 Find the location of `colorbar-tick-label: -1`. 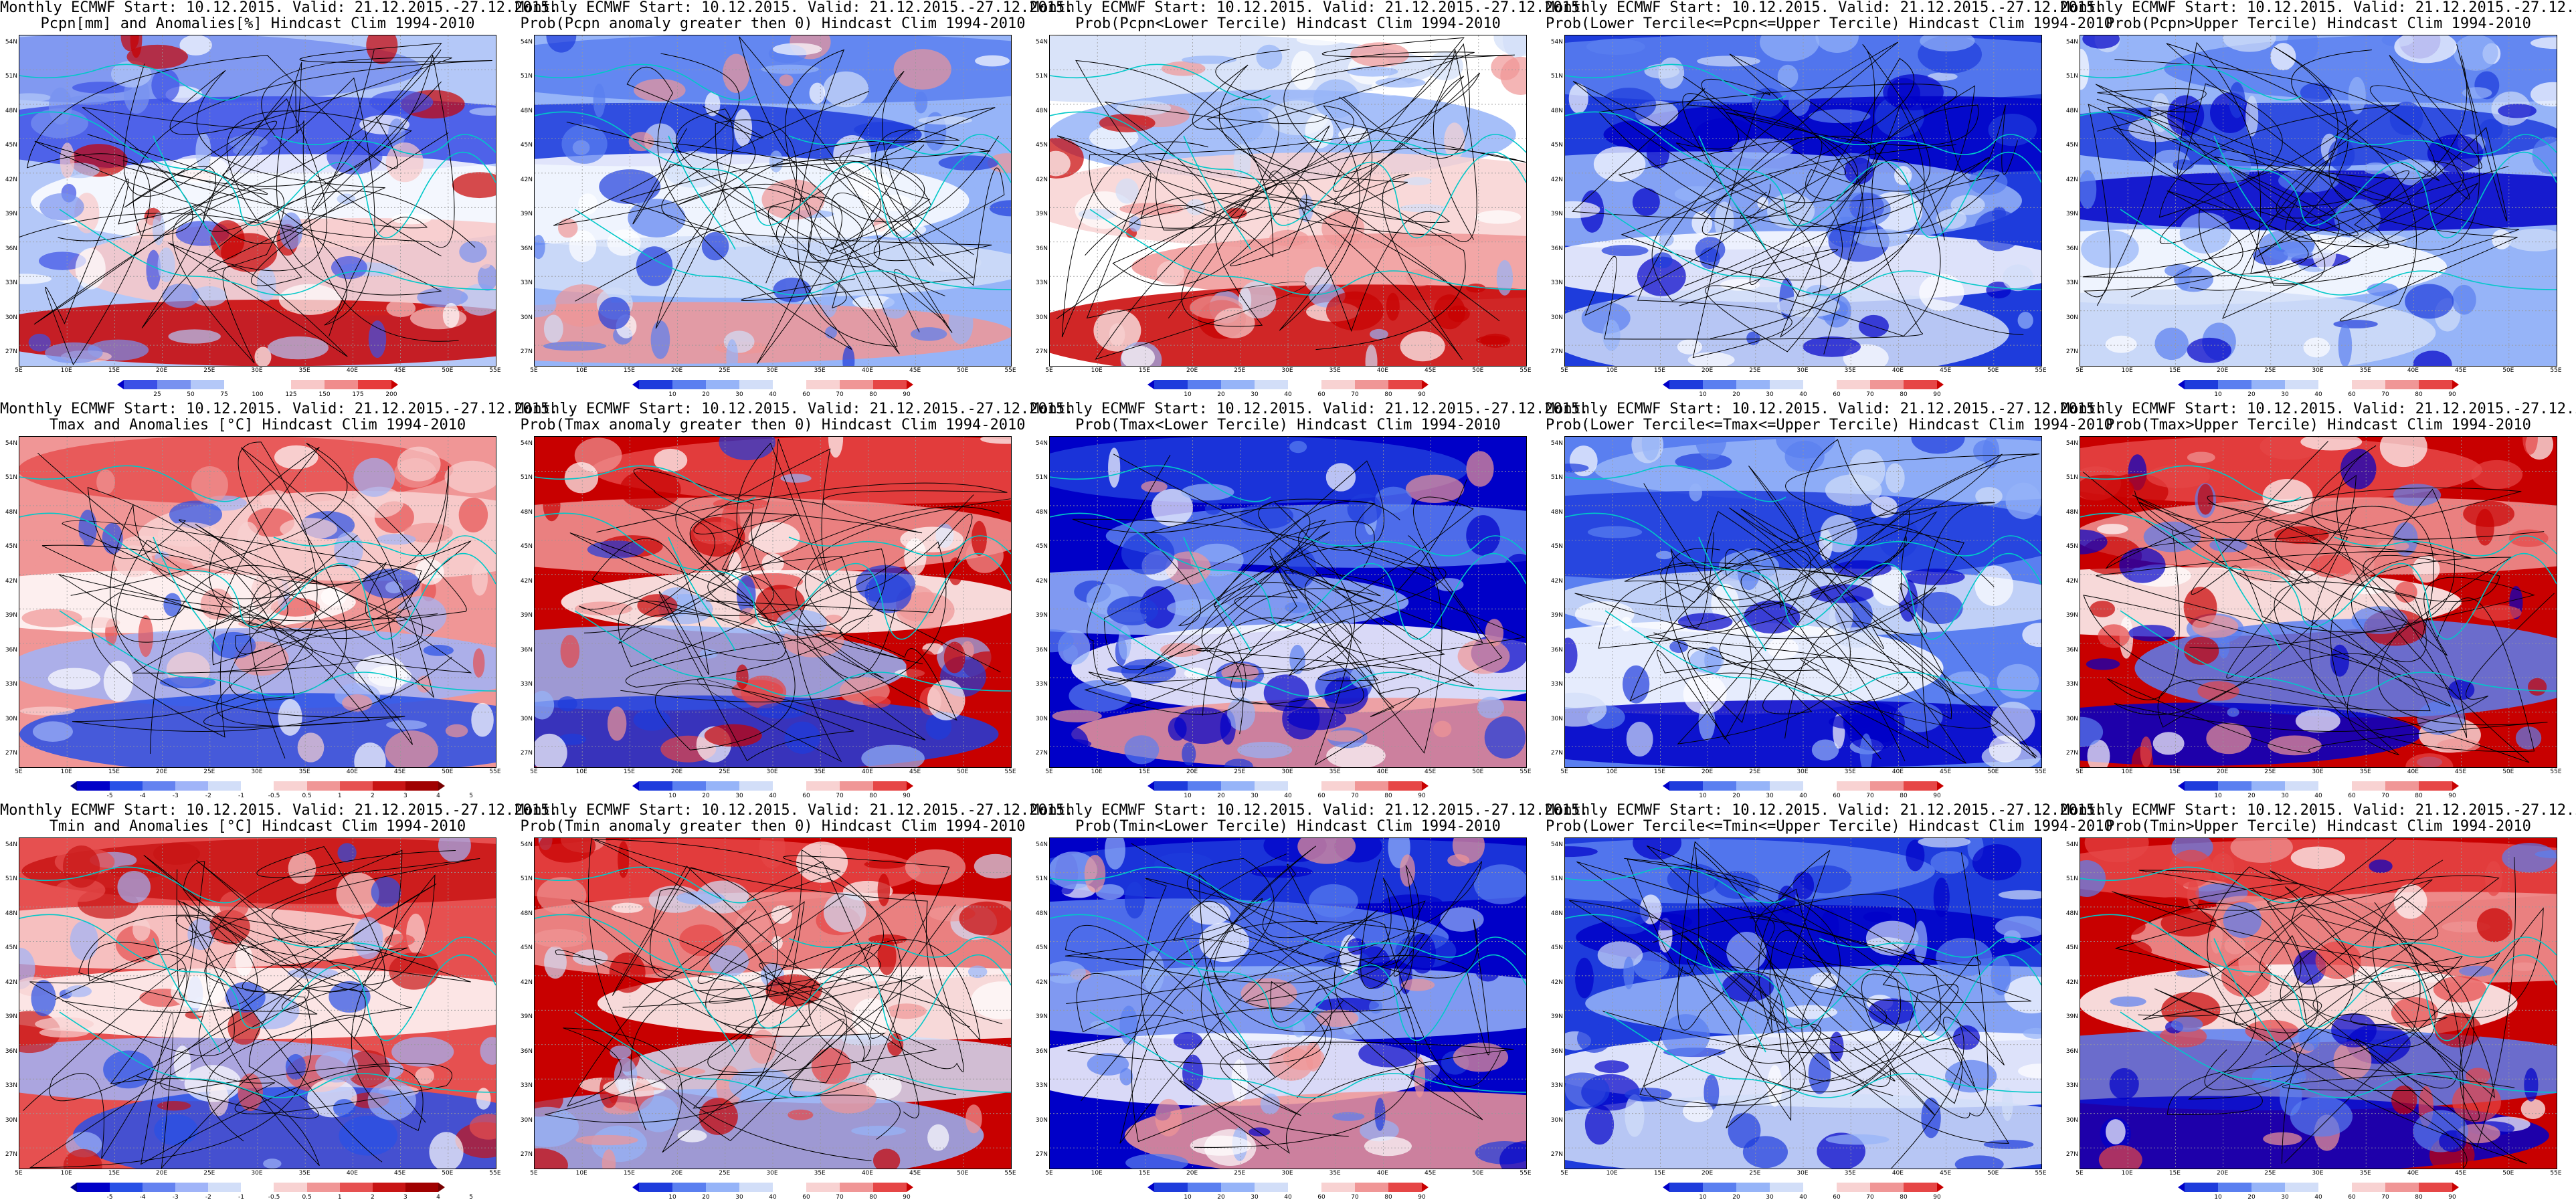

colorbar-tick-label: -1 is located at coordinates (241, 796).